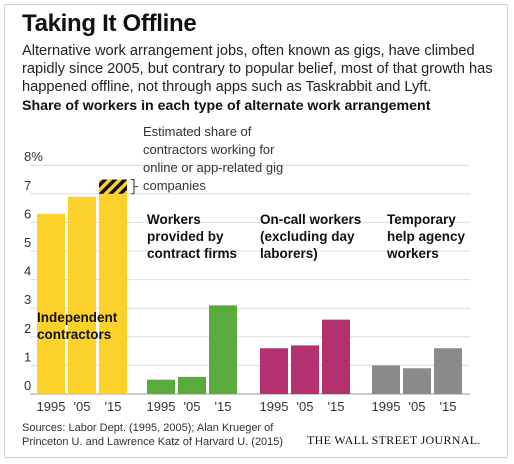  Describe the element at coordinates (27, 356) in the screenshot. I see `y-tick-label: 1` at that location.